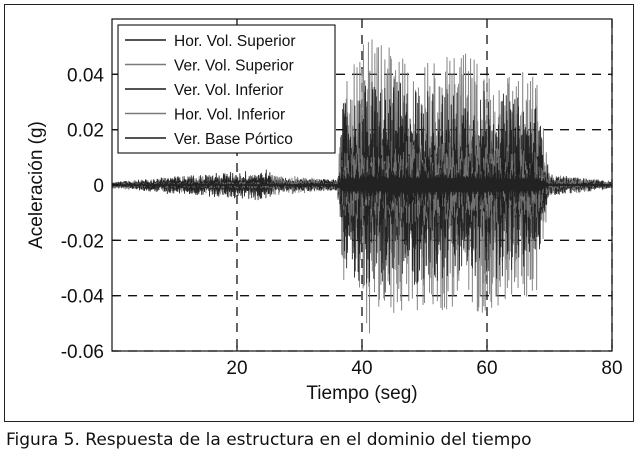  Describe the element at coordinates (486, 368) in the screenshot. I see `x-tick-label: 60` at that location.